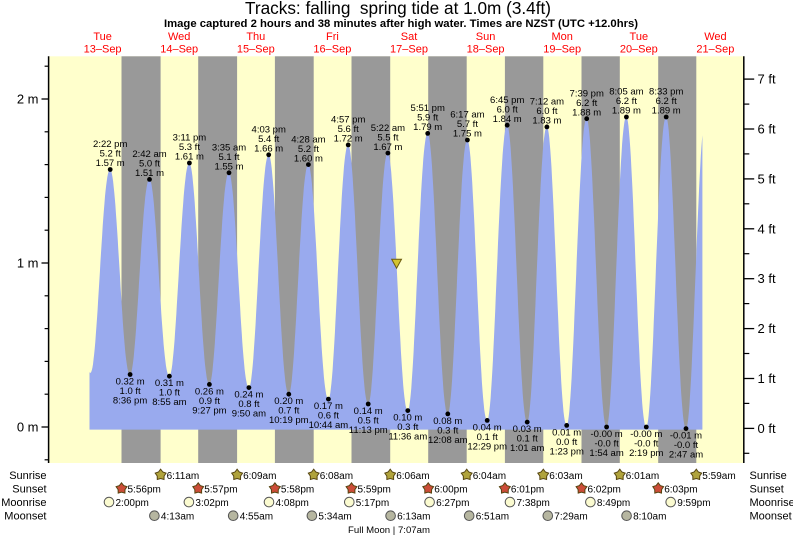 This screenshot has width=793, height=542. What do you see at coordinates (249, 414) in the screenshot?
I see `svg-text: 9:50 am` at bounding box center [249, 414].